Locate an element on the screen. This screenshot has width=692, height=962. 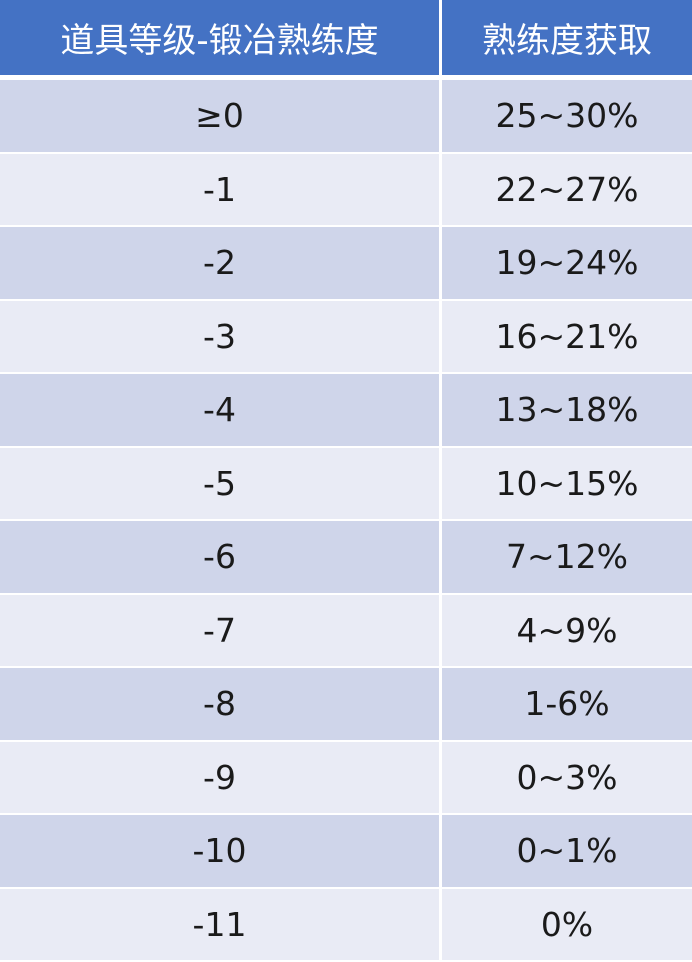
row-10-gain: 0~3% is located at coordinates (567, 778).